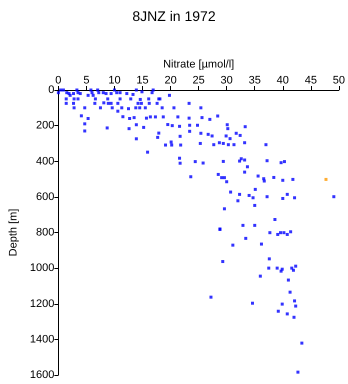 The image size is (348, 384). I want to click on y-tick-label: 1600, so click(42, 375).